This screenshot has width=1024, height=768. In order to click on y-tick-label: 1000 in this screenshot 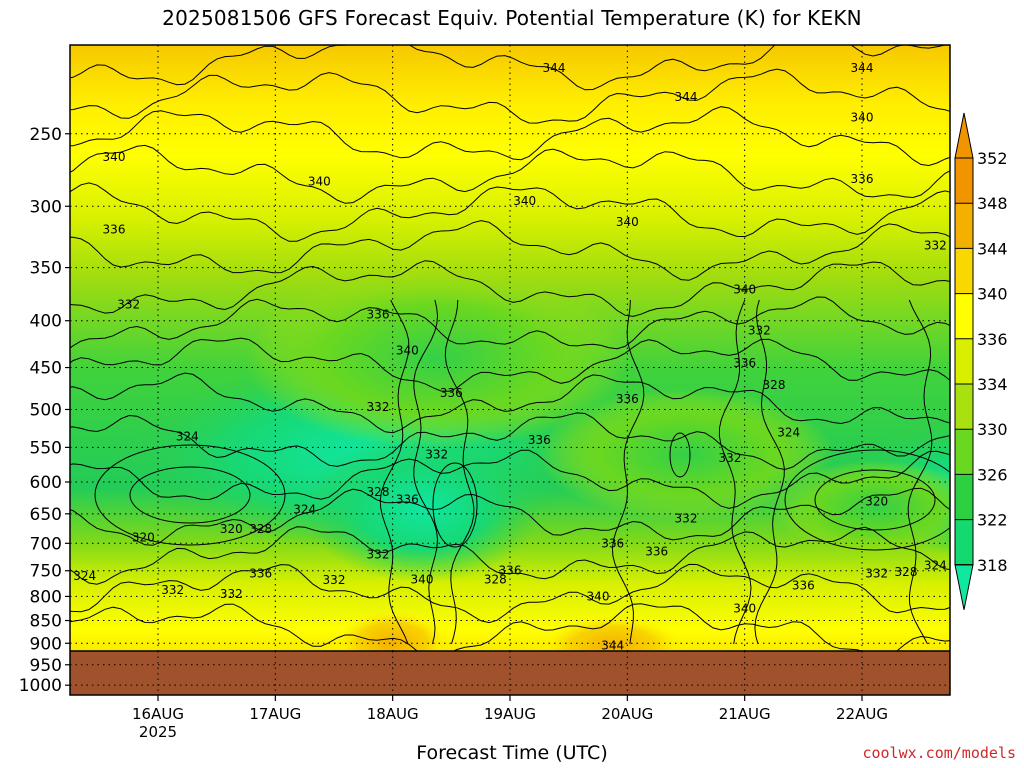, I will do `click(40, 686)`.